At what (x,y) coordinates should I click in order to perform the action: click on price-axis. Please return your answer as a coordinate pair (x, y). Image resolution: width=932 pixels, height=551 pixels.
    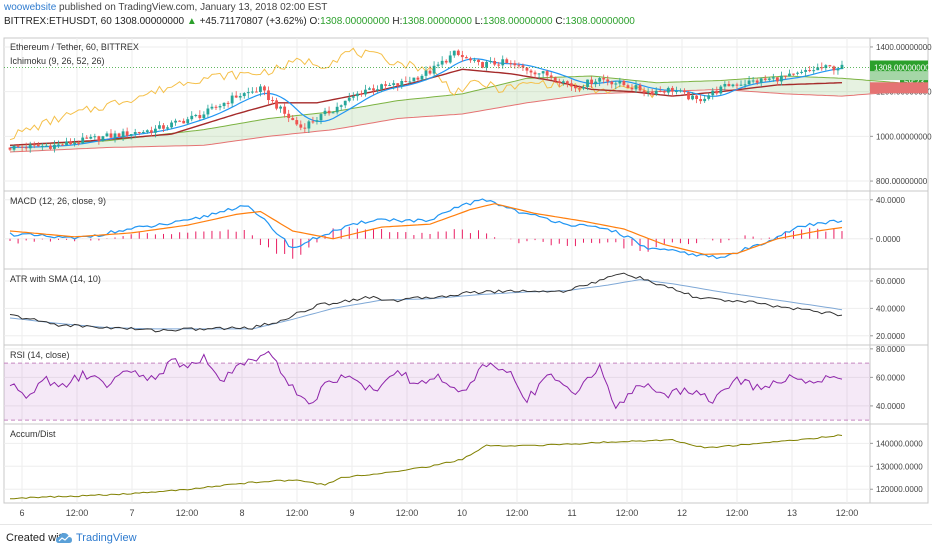
    Looking at the image, I should click on (899, 270).